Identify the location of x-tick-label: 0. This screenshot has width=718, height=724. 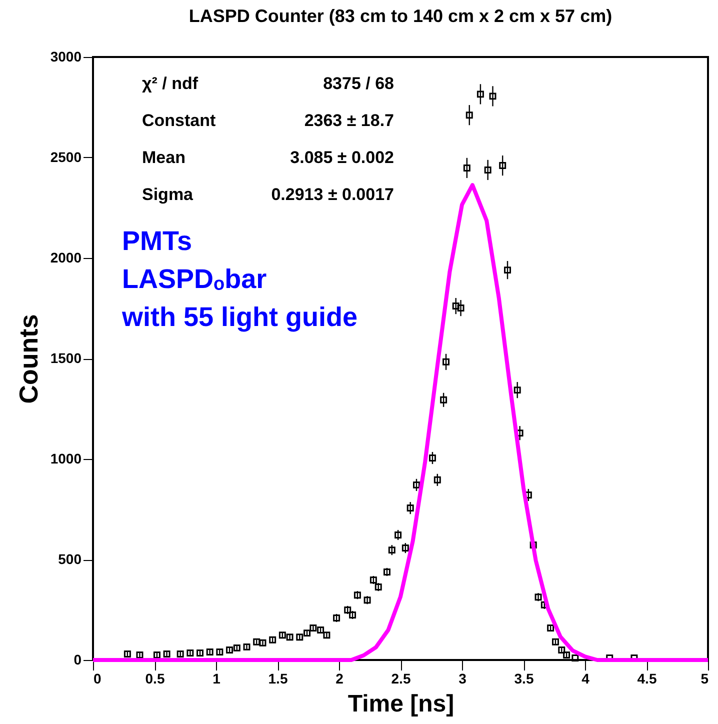
(98, 678).